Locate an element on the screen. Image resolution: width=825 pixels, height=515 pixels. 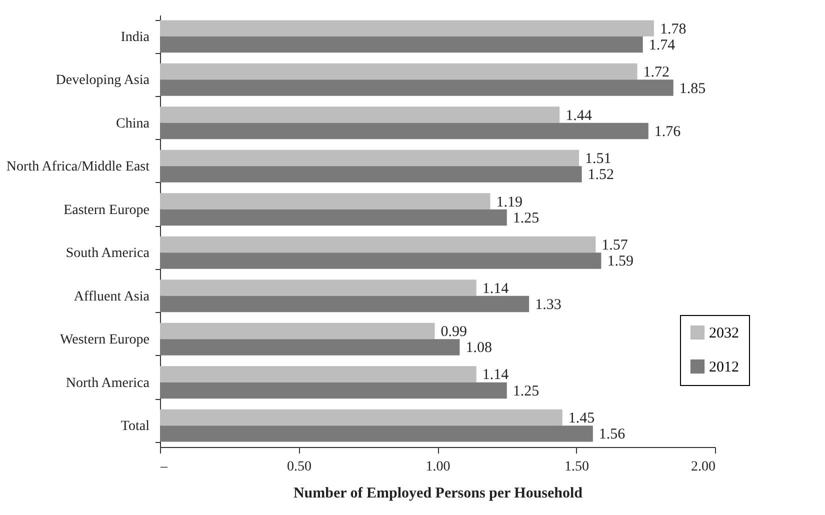
y-tick-label: Western Europe is located at coordinates (105, 340).